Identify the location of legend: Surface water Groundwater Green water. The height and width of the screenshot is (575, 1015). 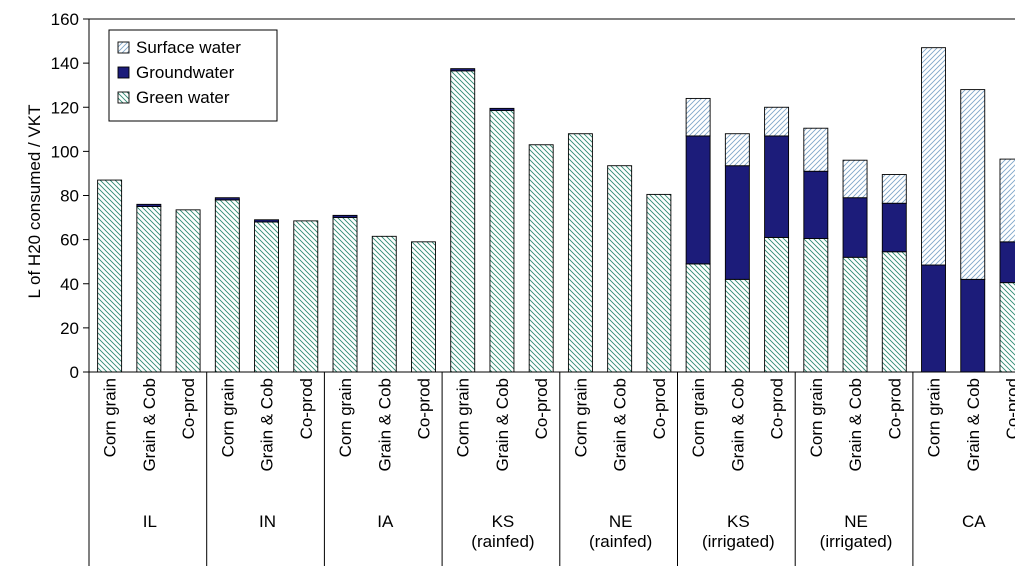
(193, 75).